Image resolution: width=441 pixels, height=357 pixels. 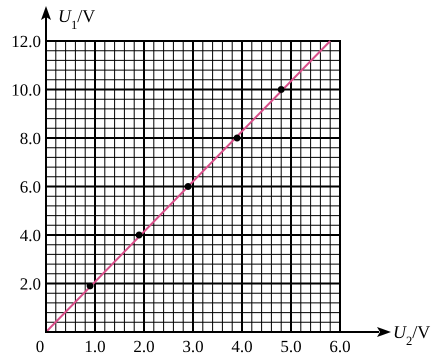 I want to click on y-tick-label: 2.0, so click(x=30, y=284).